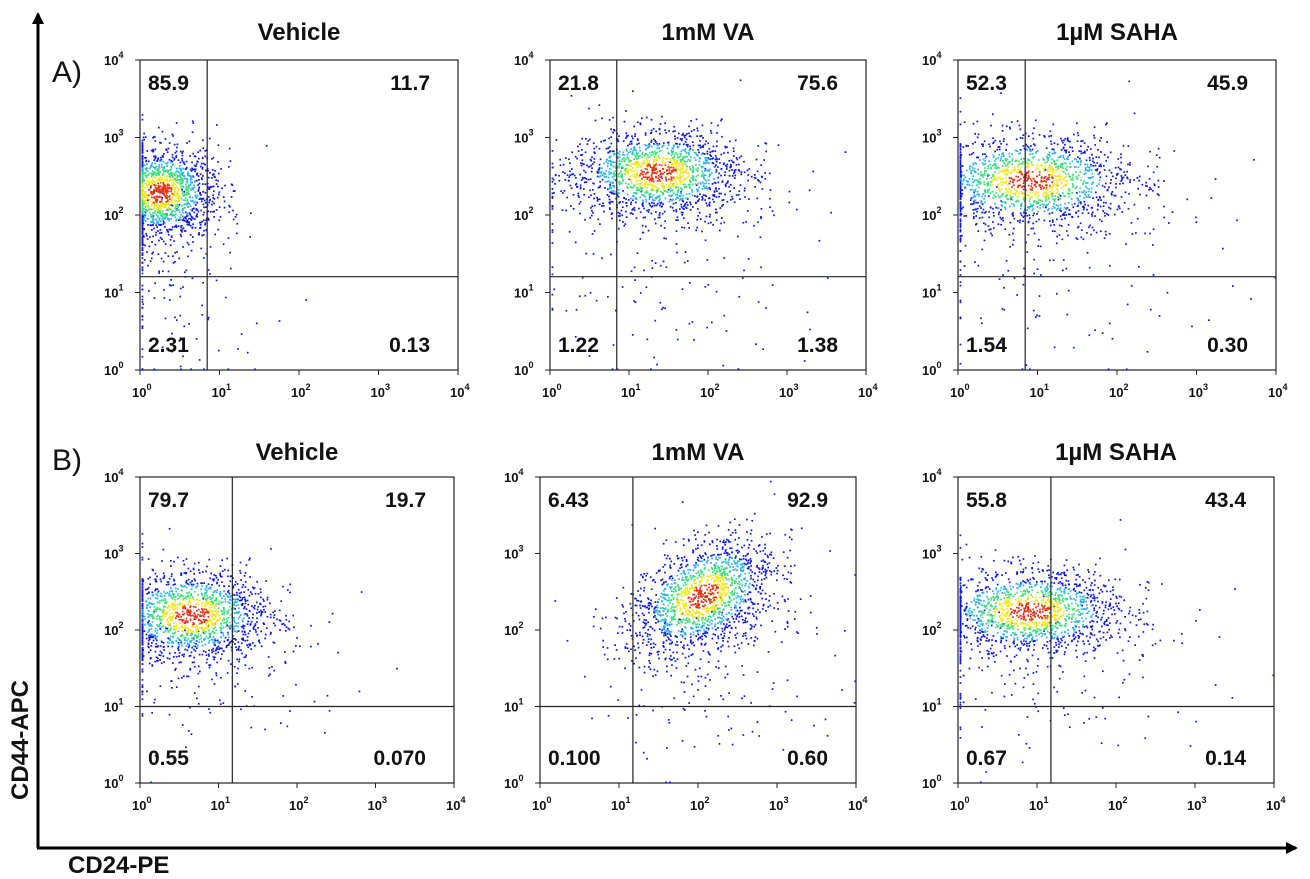 Image resolution: width=1310 pixels, height=879 pixels. What do you see at coordinates (807, 500) in the screenshot?
I see `quadrant-upper-right-value: 92.9` at bounding box center [807, 500].